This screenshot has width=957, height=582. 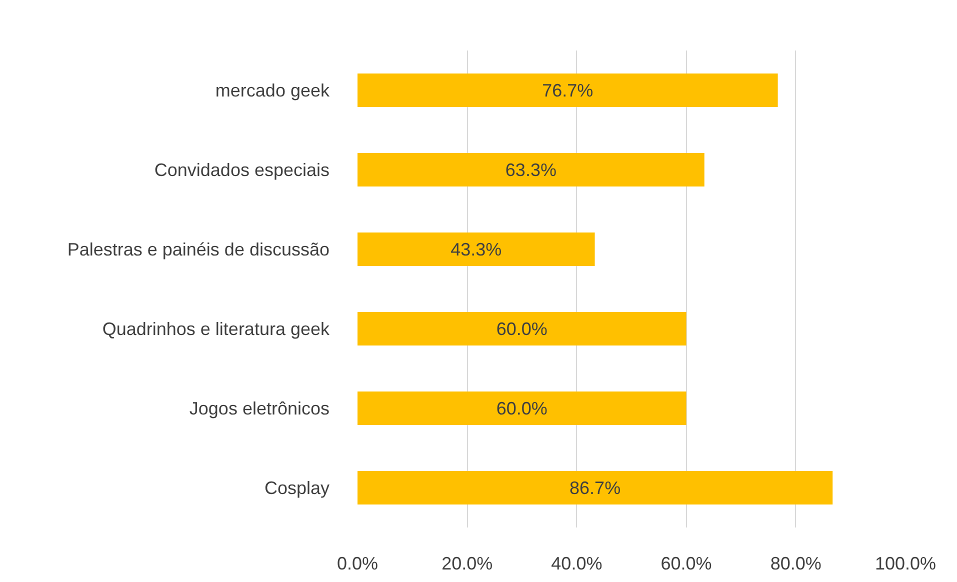 What do you see at coordinates (467, 564) in the screenshot?
I see `x-tick-label: 20.0%` at bounding box center [467, 564].